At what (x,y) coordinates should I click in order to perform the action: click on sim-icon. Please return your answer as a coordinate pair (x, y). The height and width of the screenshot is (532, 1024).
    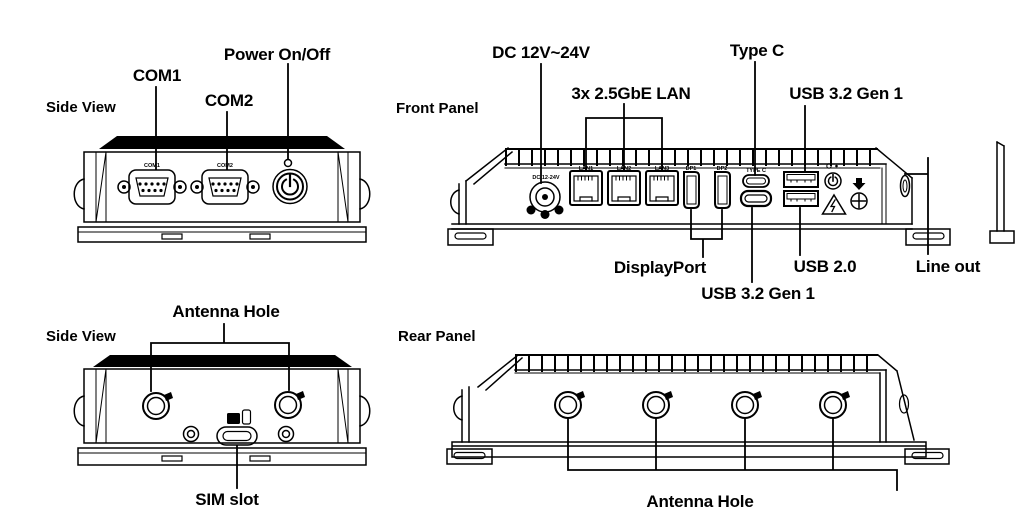
    Looking at the image, I should click on (239, 417).